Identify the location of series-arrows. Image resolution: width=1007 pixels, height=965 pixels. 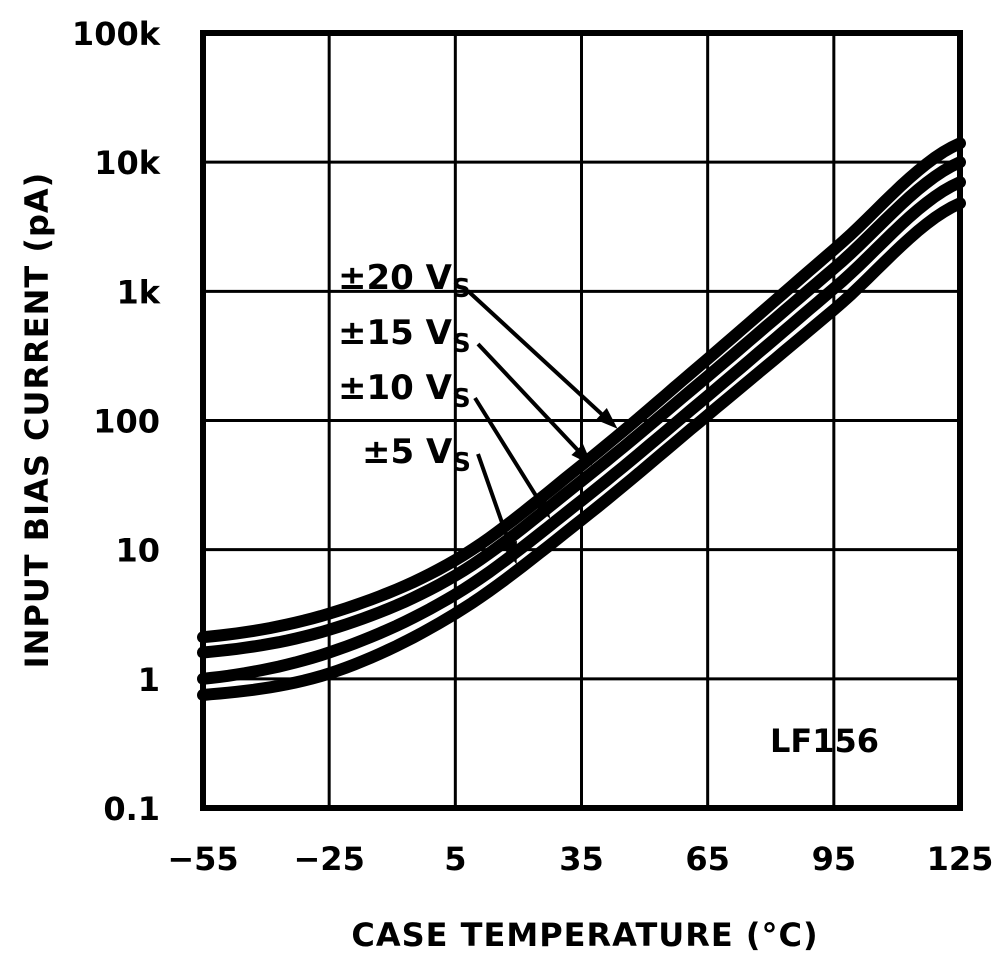
(542, 427).